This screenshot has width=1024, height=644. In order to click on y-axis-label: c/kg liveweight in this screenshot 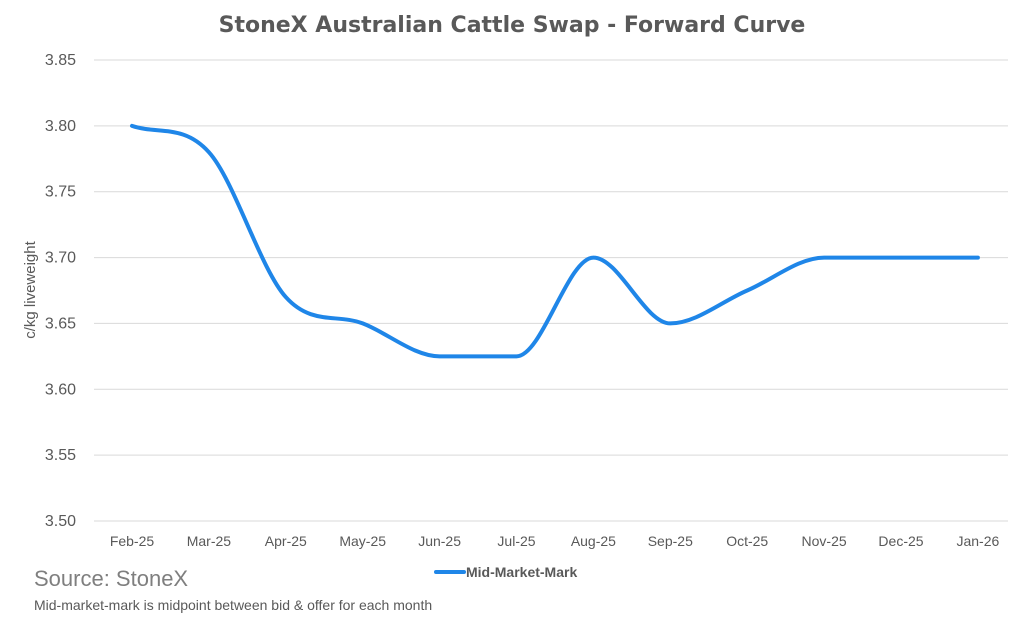, I will do `click(30, 289)`.